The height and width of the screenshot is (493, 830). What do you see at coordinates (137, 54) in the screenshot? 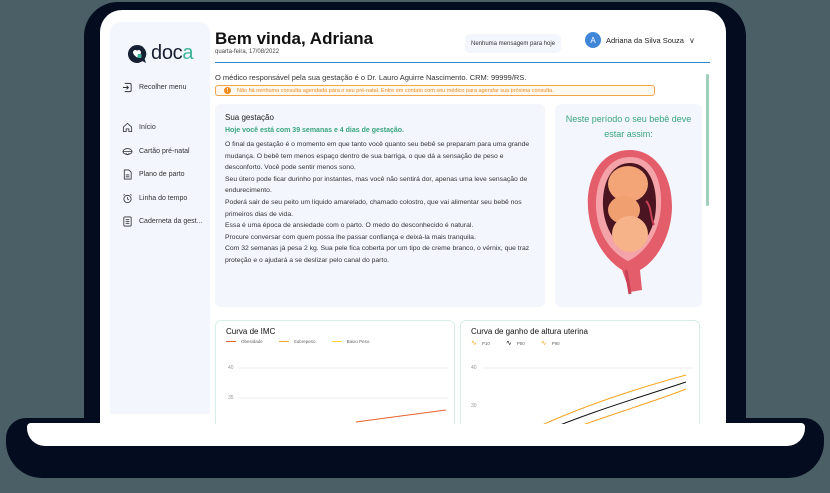
I see `logo-icon` at bounding box center [137, 54].